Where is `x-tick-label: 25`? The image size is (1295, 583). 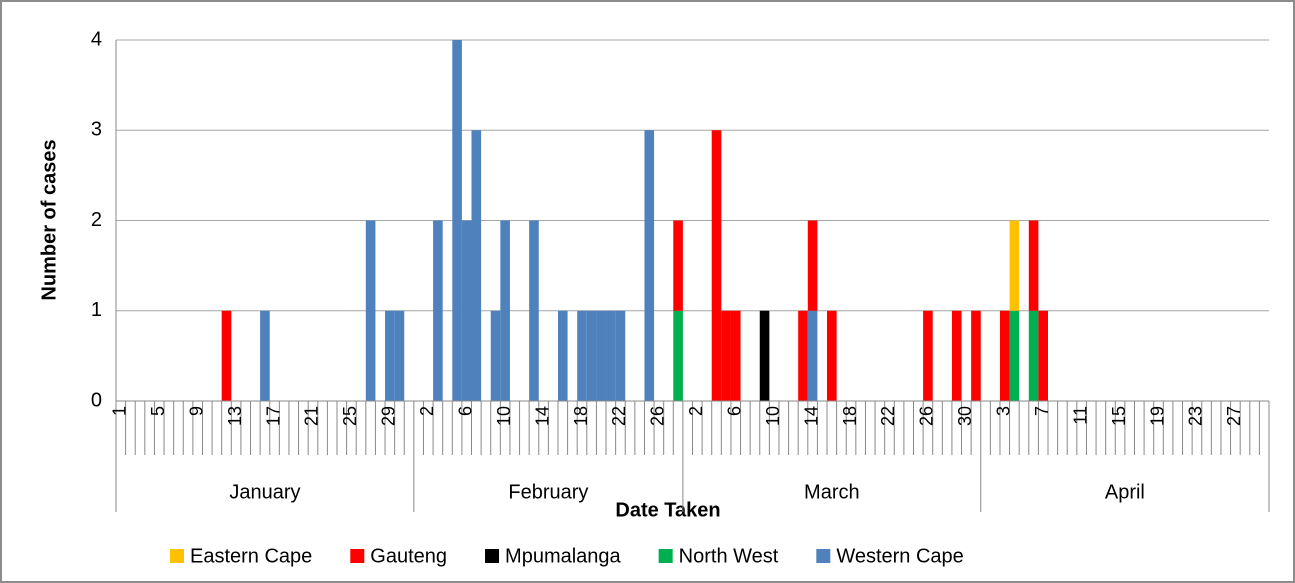
x-tick-label: 25 is located at coordinates (350, 416).